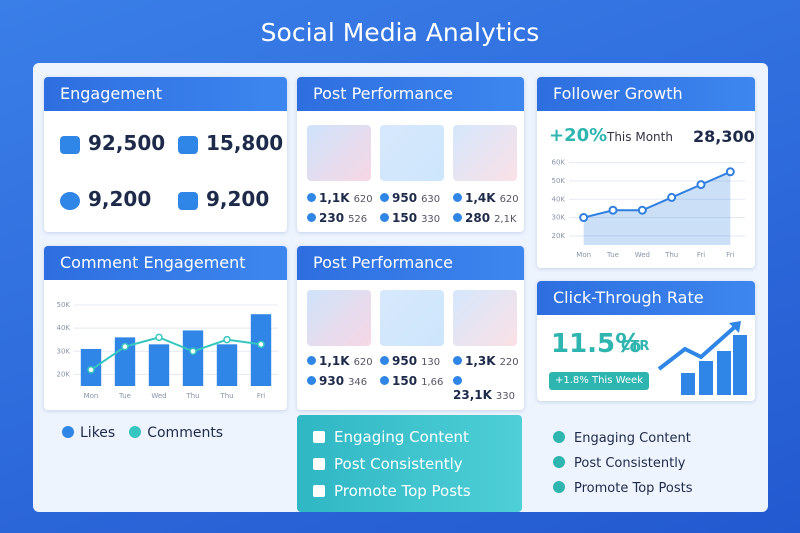  I want to click on line-chart: 20K 30K 40K 50K 60K Mon Tue Wed Thu Fri Fri, so click(648, 209).